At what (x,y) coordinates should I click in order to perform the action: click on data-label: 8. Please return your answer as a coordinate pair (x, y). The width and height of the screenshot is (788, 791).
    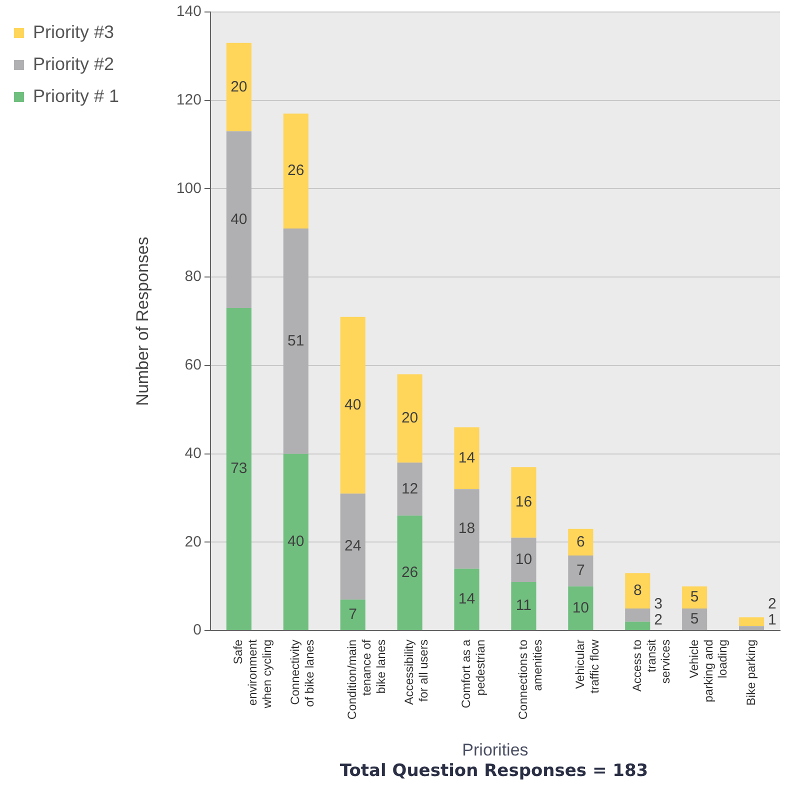
    Looking at the image, I should click on (637, 590).